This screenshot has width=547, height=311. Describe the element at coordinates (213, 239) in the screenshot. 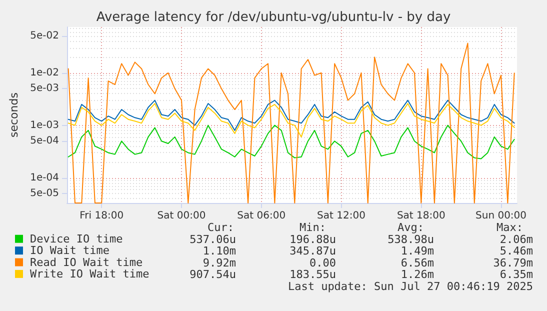

I see `text: 537.06u` at that location.